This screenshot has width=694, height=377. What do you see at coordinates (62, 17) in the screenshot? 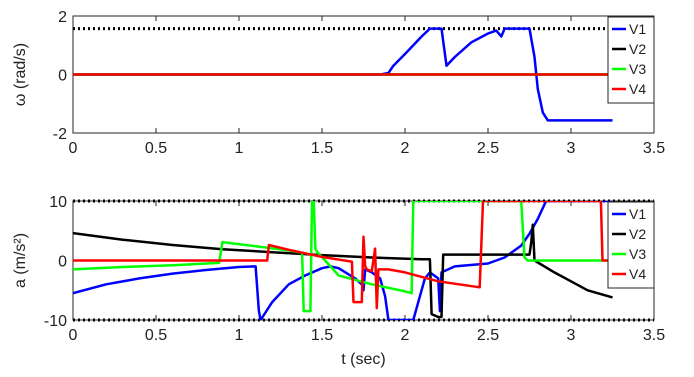
I see `y-tick-label: 2` at bounding box center [62, 17].